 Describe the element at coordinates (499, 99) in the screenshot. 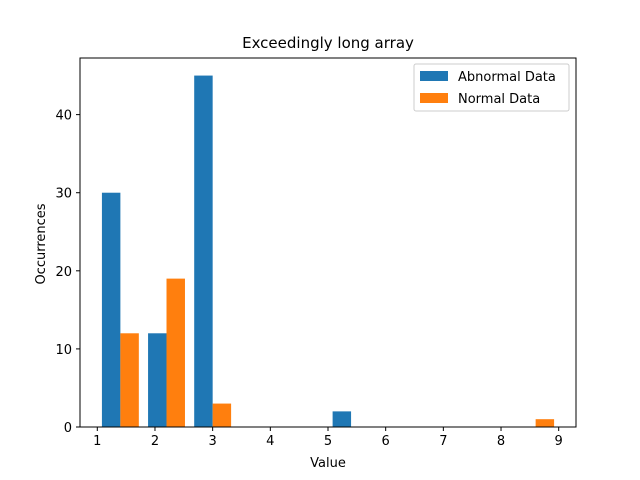

I see `legend-label: Normal Data` at that location.